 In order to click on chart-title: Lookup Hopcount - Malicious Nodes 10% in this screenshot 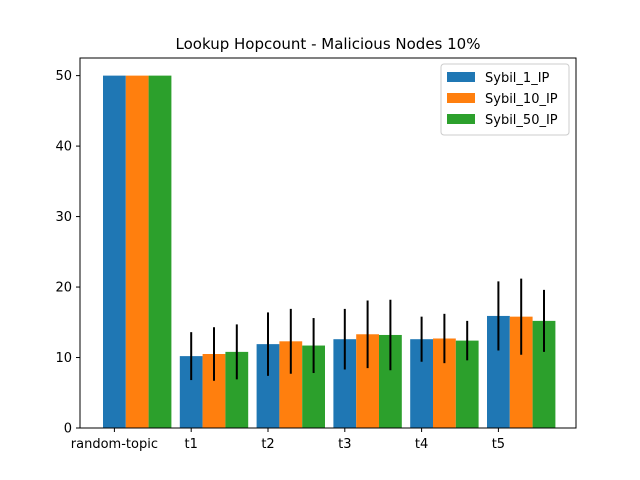, I will do `click(328, 44)`.